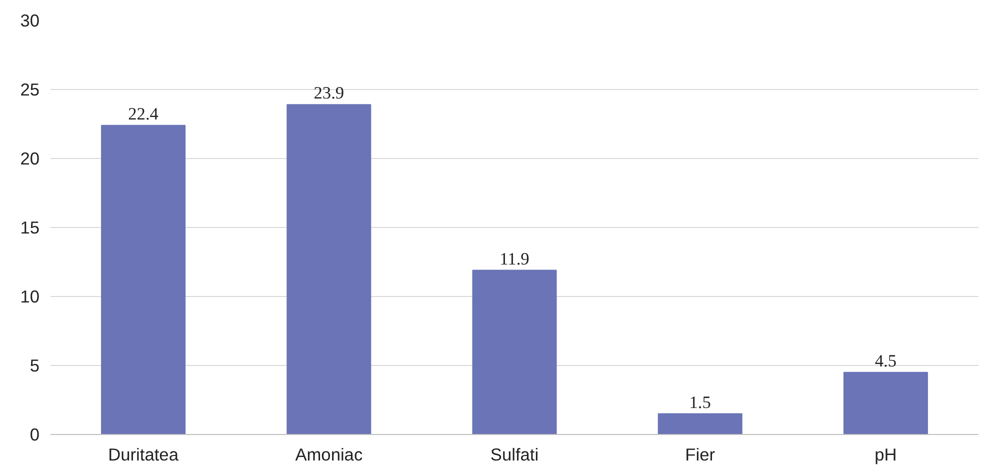  What do you see at coordinates (514, 454) in the screenshot?
I see `x-tick-label: Sulfati` at bounding box center [514, 454].